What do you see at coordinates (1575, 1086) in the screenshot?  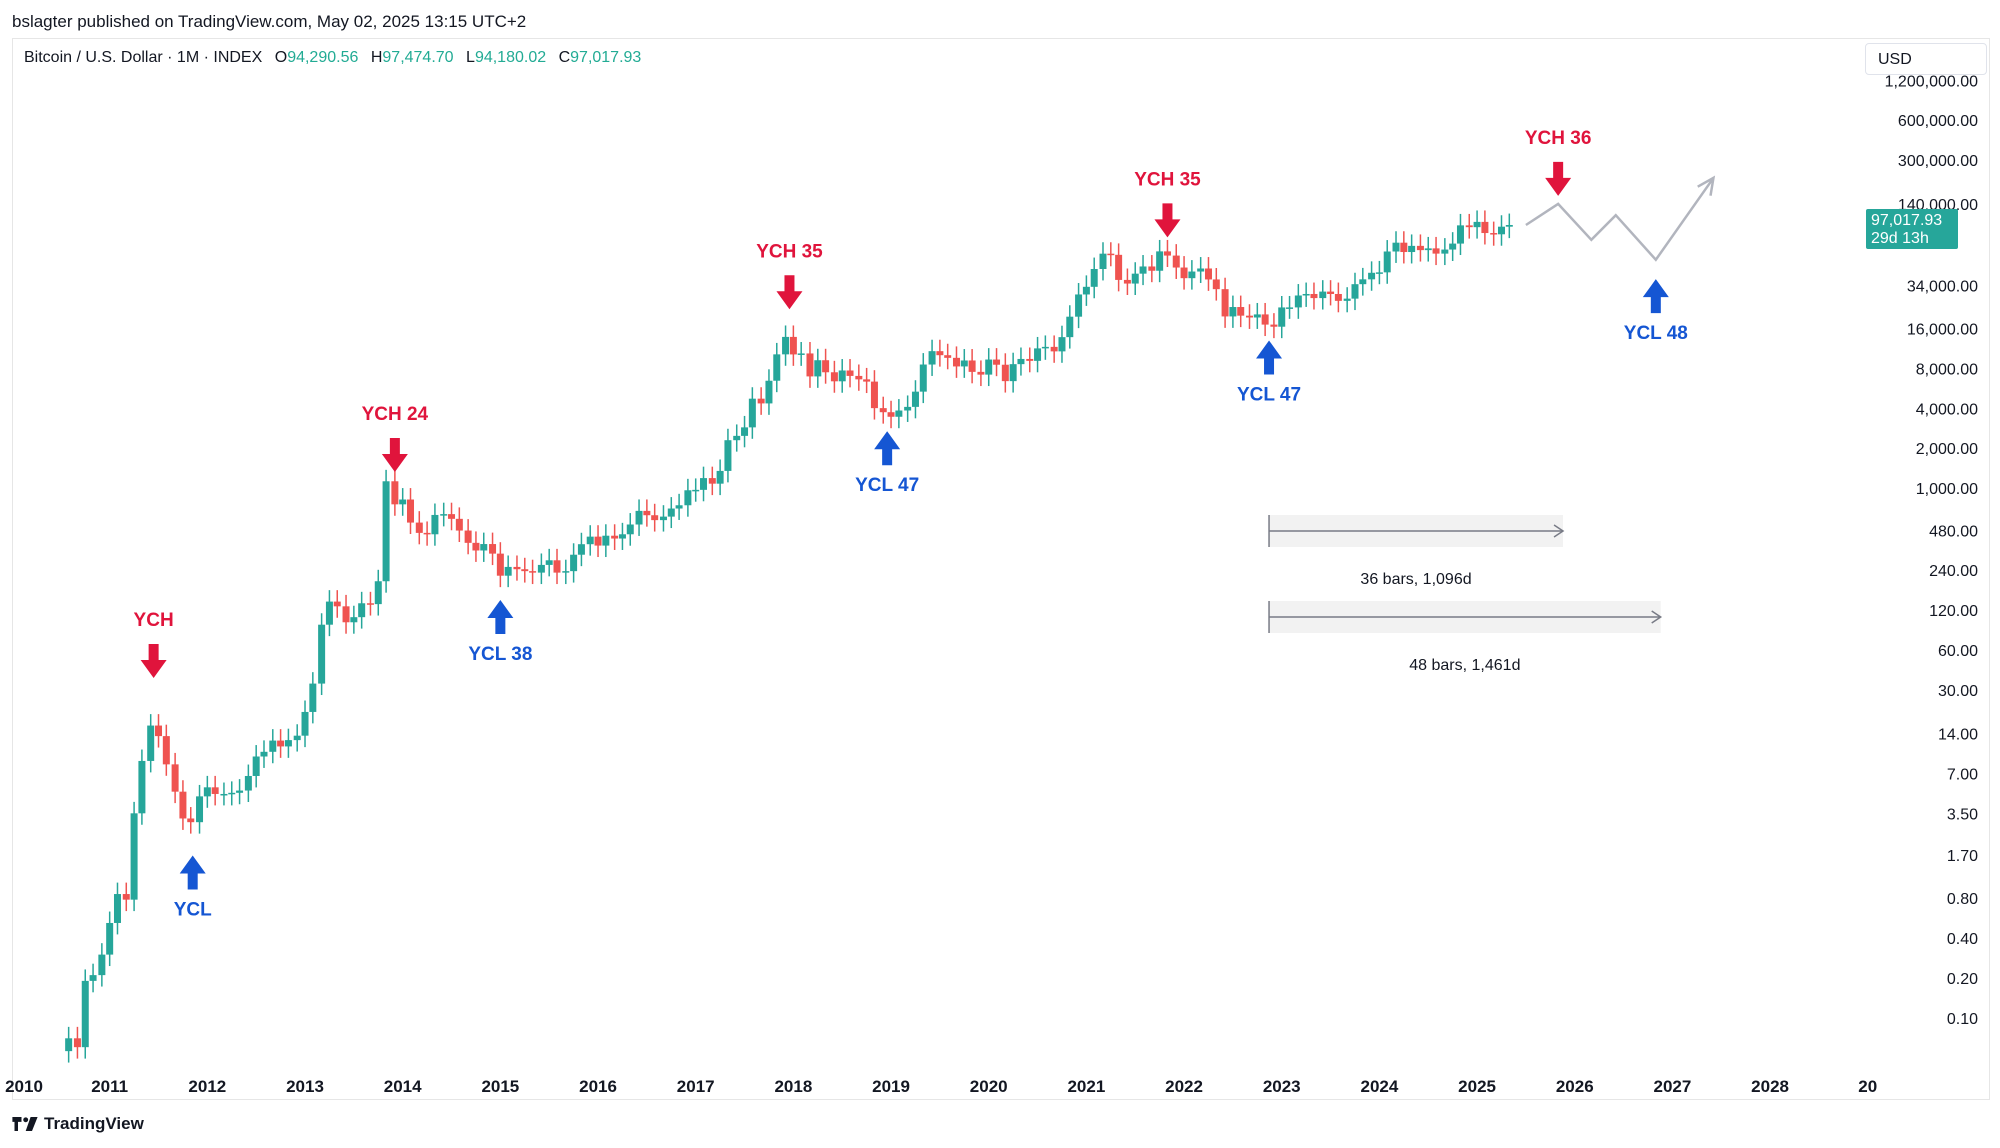 I see `x-tick-label: 2026` at bounding box center [1575, 1086].